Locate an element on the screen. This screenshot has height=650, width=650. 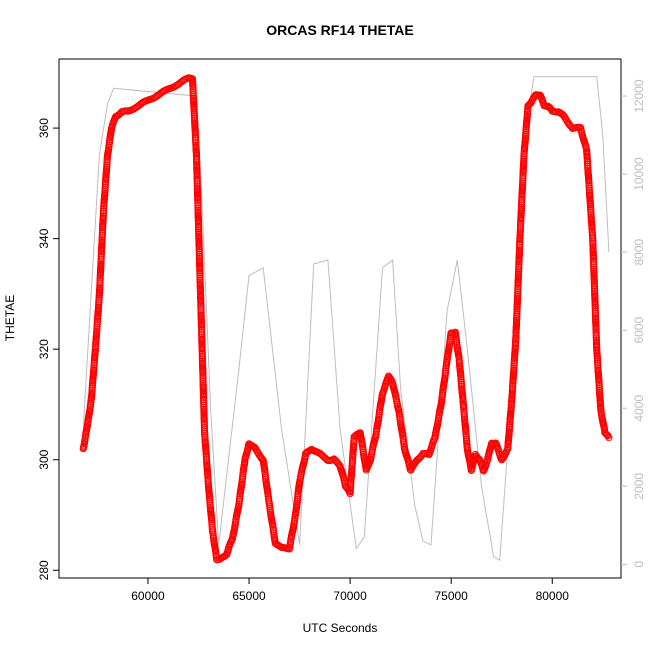
y-tick-label: 280 is located at coordinates (44, 570).